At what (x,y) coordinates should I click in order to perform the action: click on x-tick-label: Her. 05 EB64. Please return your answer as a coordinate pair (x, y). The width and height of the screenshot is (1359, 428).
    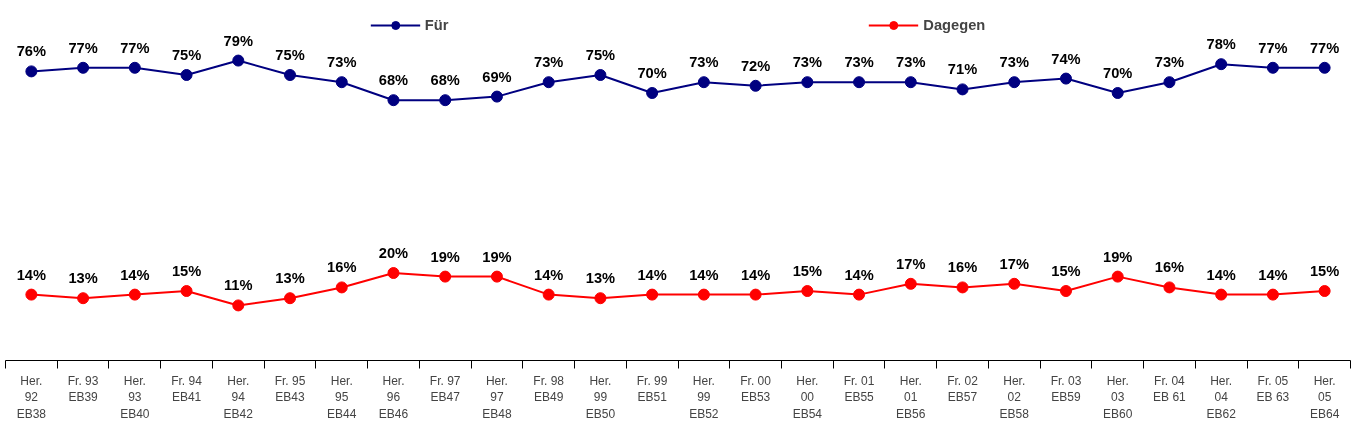
    Looking at the image, I should click on (1324, 397).